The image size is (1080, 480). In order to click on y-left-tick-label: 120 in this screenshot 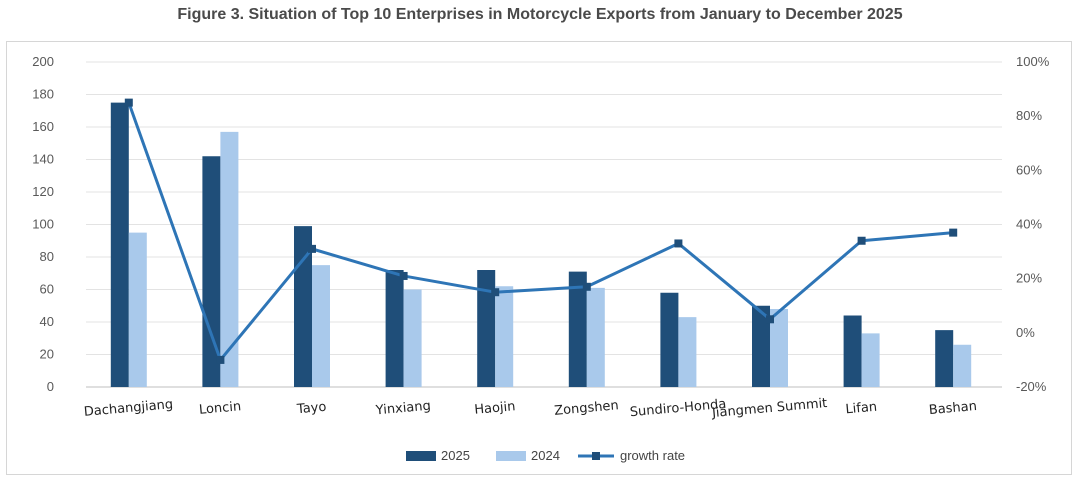, I will do `click(43, 191)`.